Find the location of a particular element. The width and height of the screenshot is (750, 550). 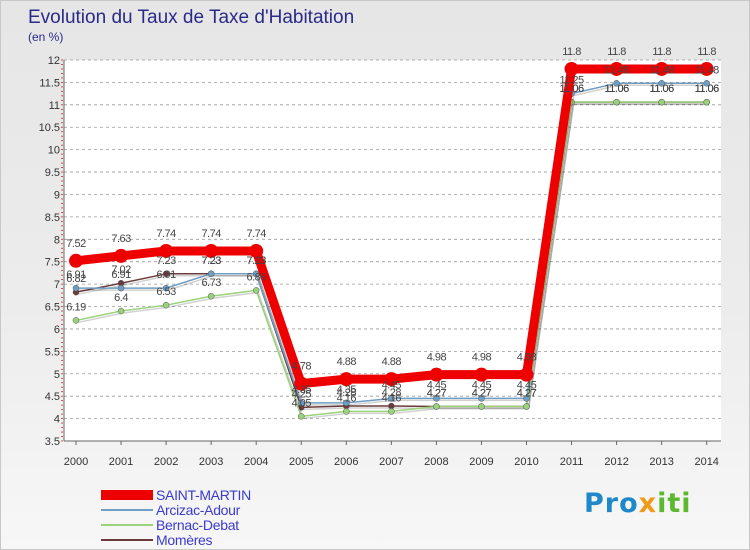

x-tick-label: 2014 is located at coordinates (706, 462).